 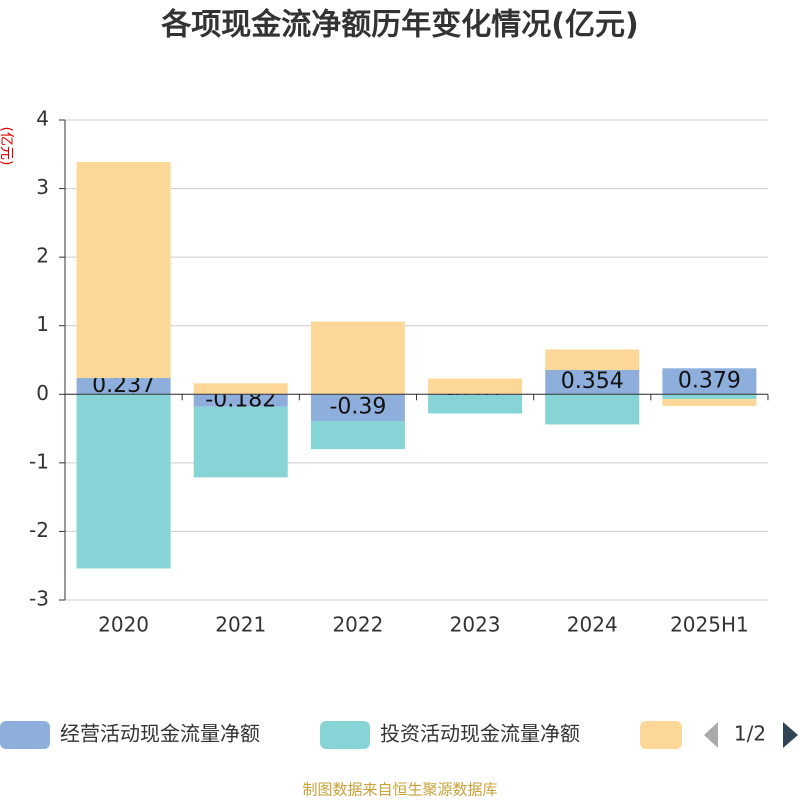 I want to click on data-label: 0.379, so click(x=709, y=380).